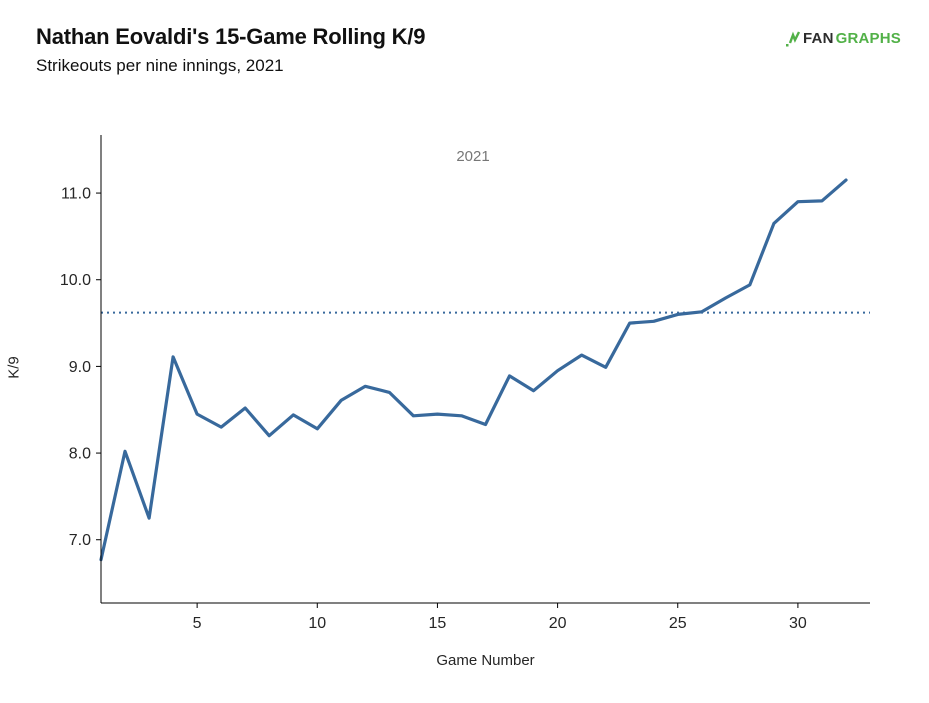 Image resolution: width=929 pixels, height=703 pixels. Describe the element at coordinates (798, 623) in the screenshot. I see `x-tick-label: 30` at that location.